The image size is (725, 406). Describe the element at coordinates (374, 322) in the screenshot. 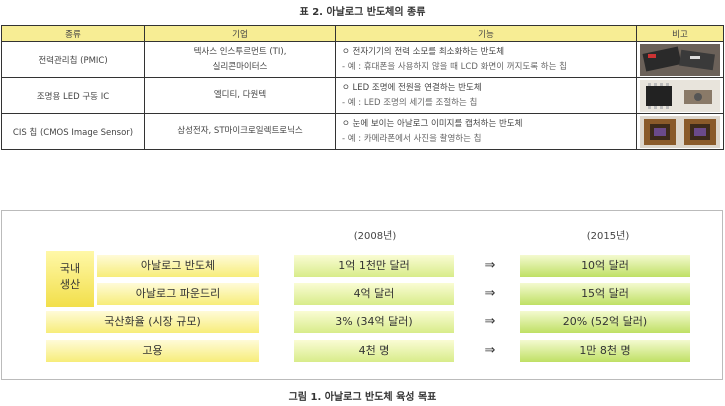

I see `goal-value-2008: 3% (34억 달러)` at that location.